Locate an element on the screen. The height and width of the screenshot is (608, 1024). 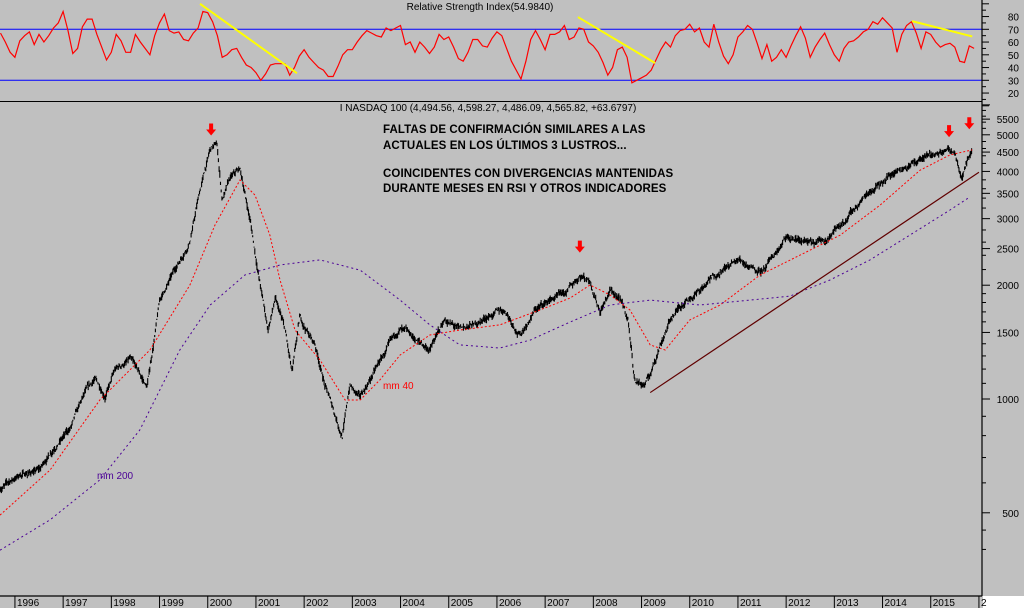
rsi-title: Relative Strength Index(54.9840) is located at coordinates (480, 7).